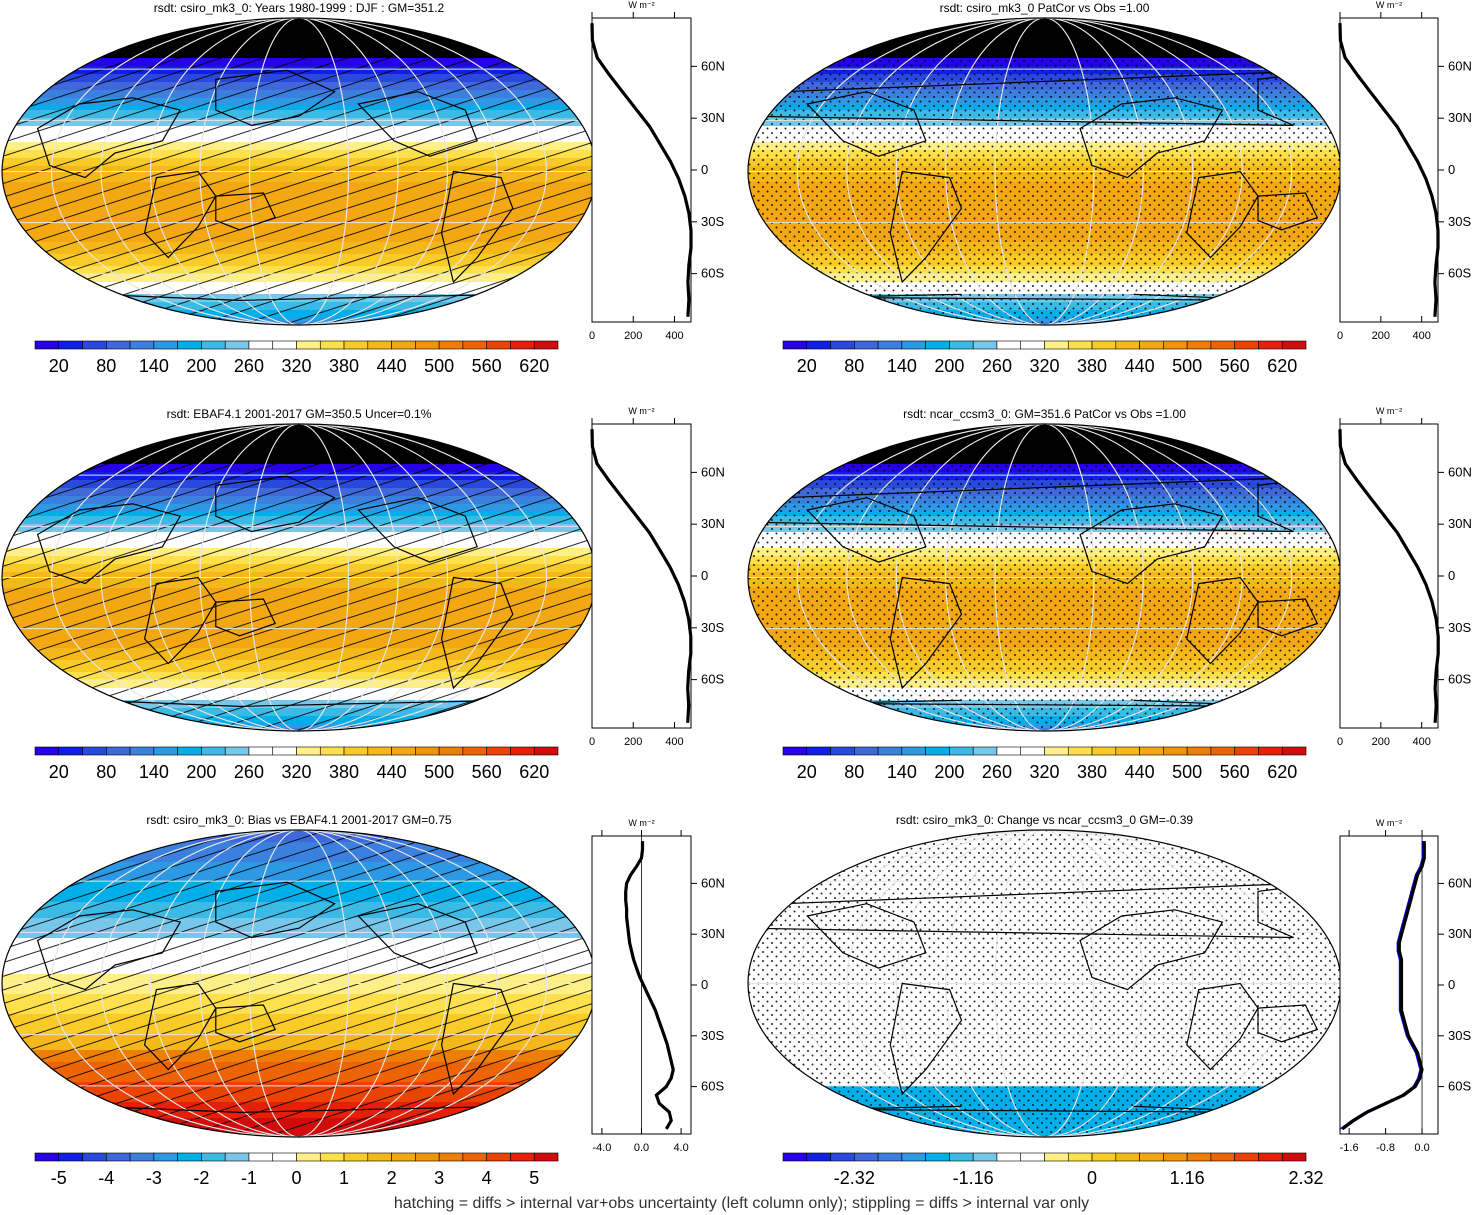 The height and width of the screenshot is (1215, 1483). Describe the element at coordinates (249, 366) in the screenshot. I see `colorbar-label: 260` at that location.